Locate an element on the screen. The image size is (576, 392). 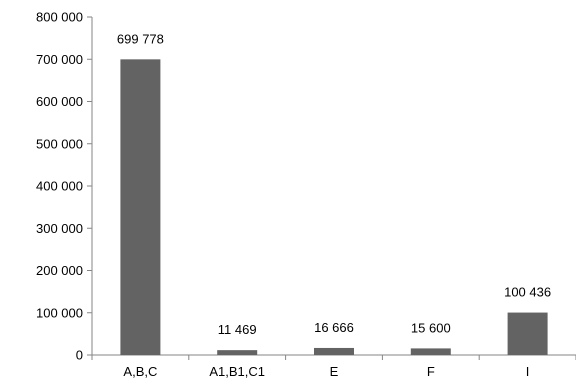
x-category-label: A1,B1,C1 is located at coordinates (237, 371).